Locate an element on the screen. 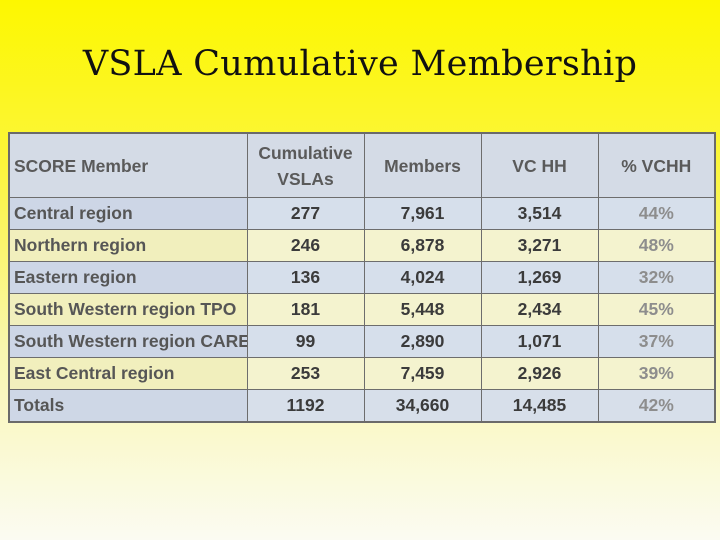 This screenshot has width=720, height=540. table-row: Eastern region 136 4,024 1,269 32% is located at coordinates (362, 277).